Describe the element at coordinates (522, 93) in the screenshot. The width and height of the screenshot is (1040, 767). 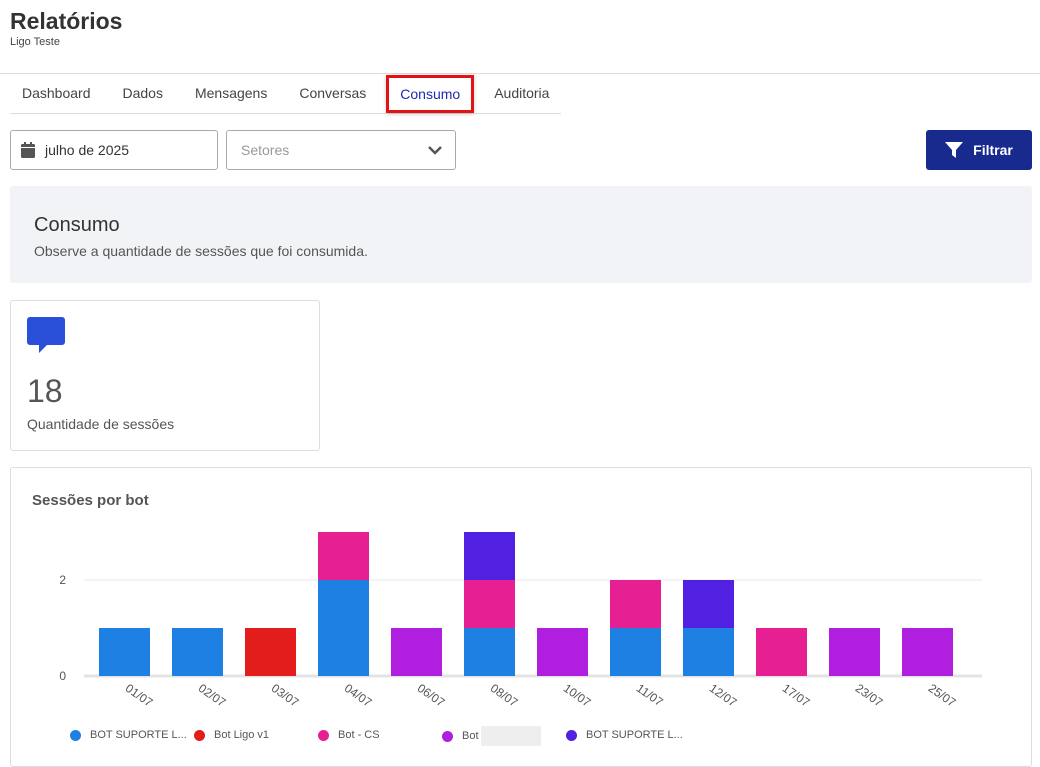
I see `tab-auditoria: Auditoria` at that location.